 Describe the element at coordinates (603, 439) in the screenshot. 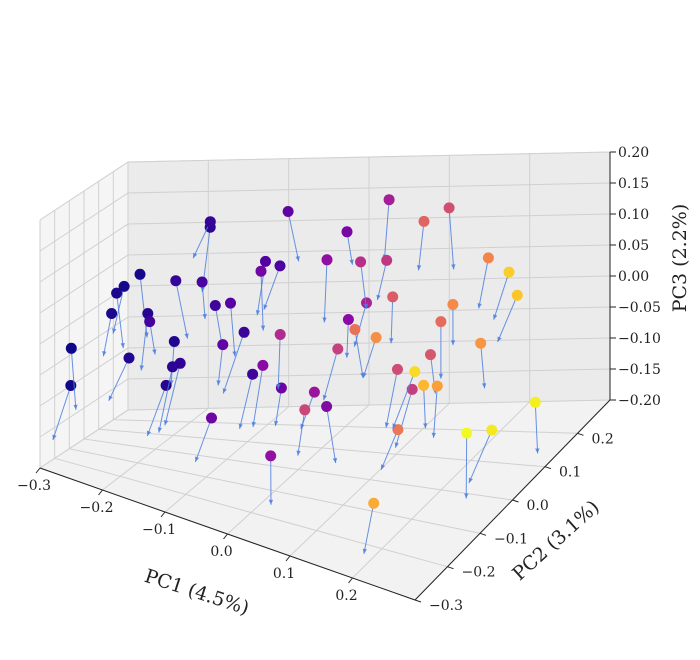

I see `y-tick-label: 0.2` at that location.